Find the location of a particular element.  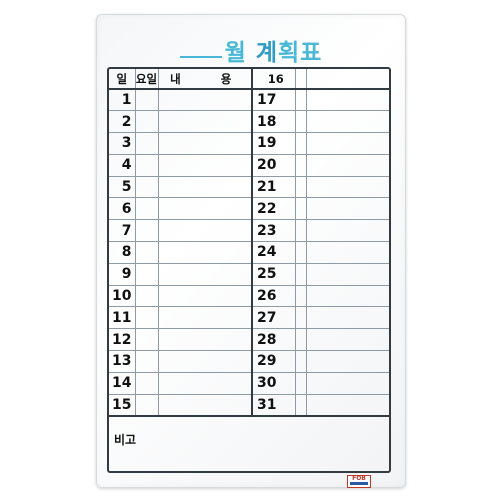

day-number: 23 is located at coordinates (273, 231).